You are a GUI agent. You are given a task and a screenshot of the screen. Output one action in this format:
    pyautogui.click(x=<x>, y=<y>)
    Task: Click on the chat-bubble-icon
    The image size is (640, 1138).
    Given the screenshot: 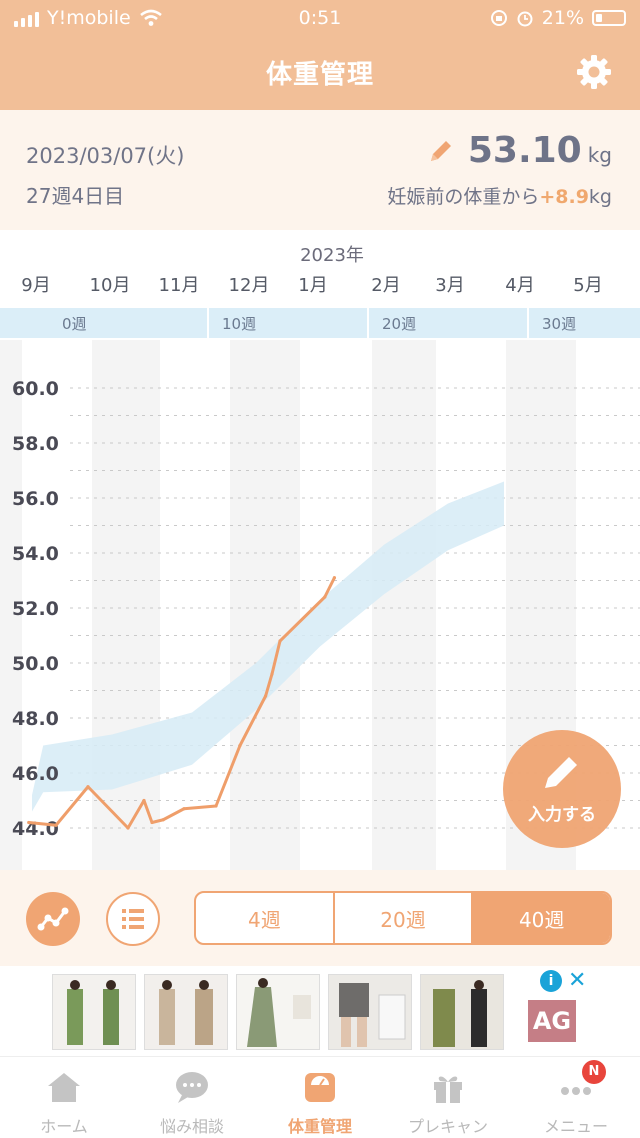 What is the action you would take?
    pyautogui.click(x=192, y=1087)
    